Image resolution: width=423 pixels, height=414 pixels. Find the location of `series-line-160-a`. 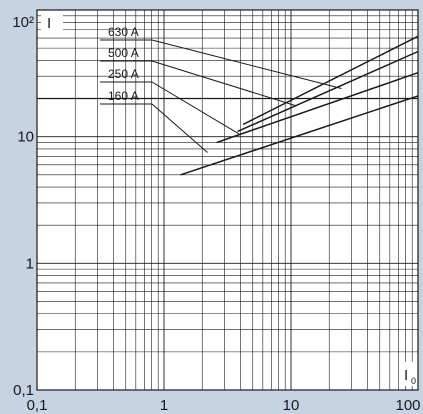

series-line-160-a is located at coordinates (299, 135).